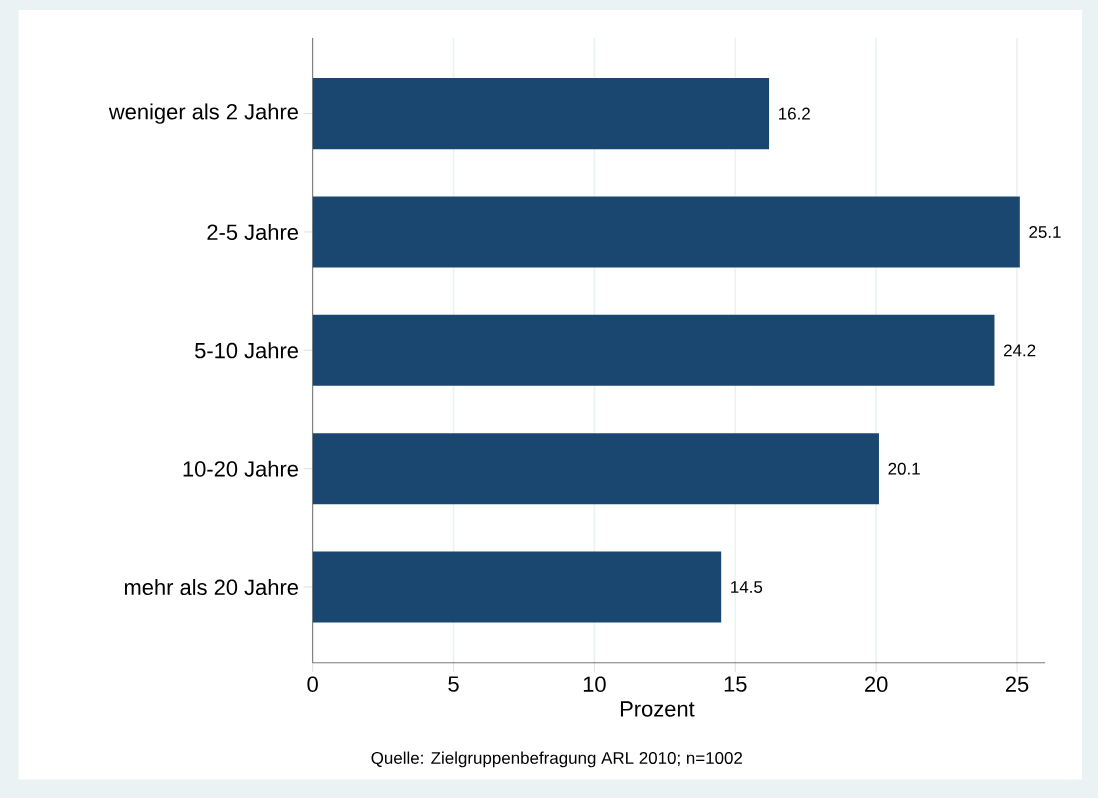  What do you see at coordinates (312, 684) in the screenshot?
I see `x-tick-label: 0` at bounding box center [312, 684].